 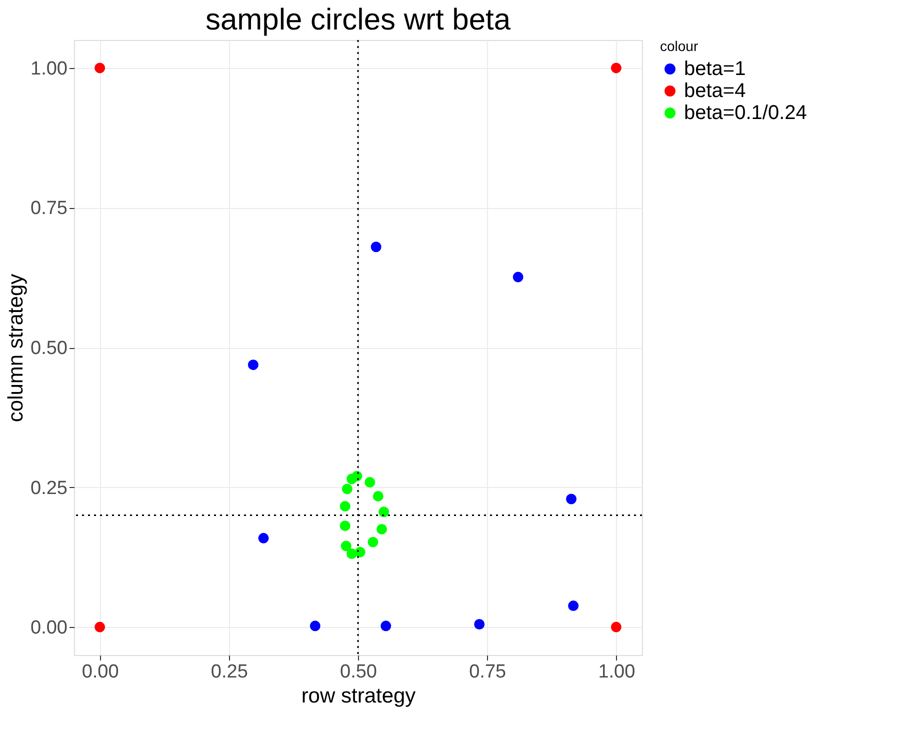 What do you see at coordinates (679, 46) in the screenshot?
I see `legend-title: colour` at bounding box center [679, 46].